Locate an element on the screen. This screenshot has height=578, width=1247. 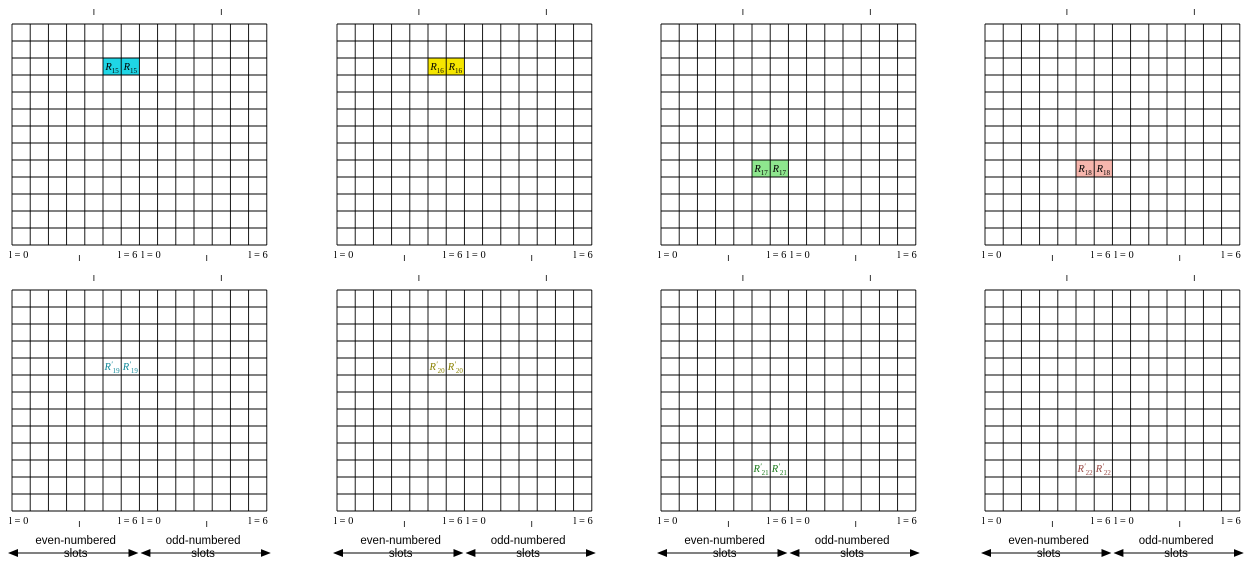
panel-R17: R17 R17 l = 0 l = 6 l = 0 l = 6 is located at coordinates (787, 135).